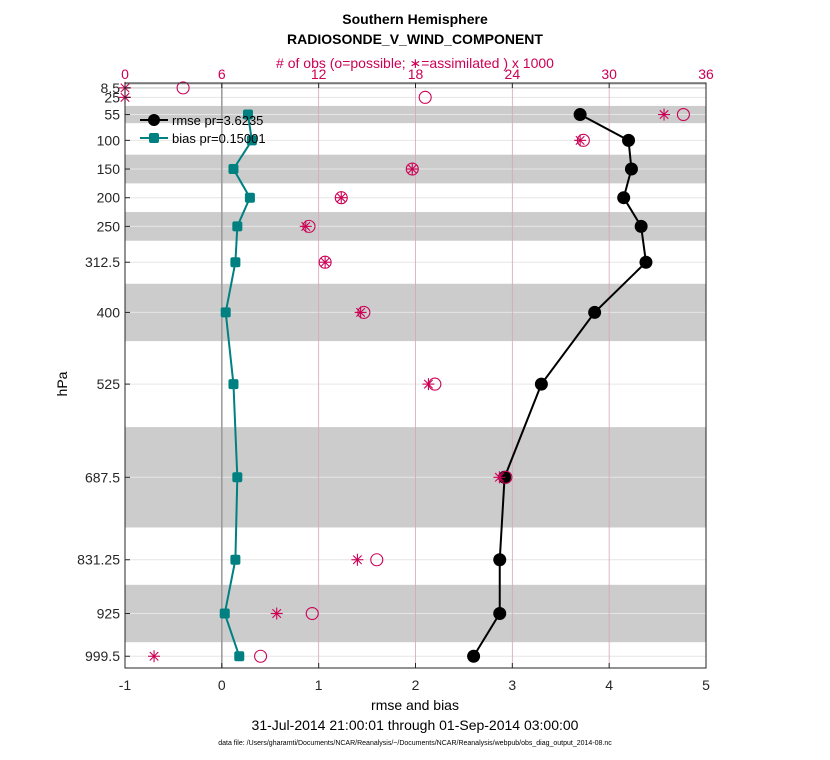  What do you see at coordinates (513, 74) in the screenshot?
I see `top-tick-label: 24` at bounding box center [513, 74].